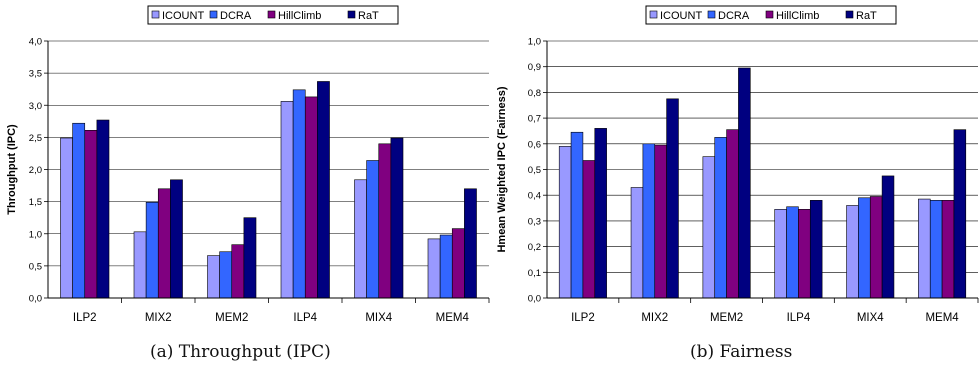 The height and width of the screenshot is (373, 979). I want to click on y-tick-label: 0,6, so click(534, 144).